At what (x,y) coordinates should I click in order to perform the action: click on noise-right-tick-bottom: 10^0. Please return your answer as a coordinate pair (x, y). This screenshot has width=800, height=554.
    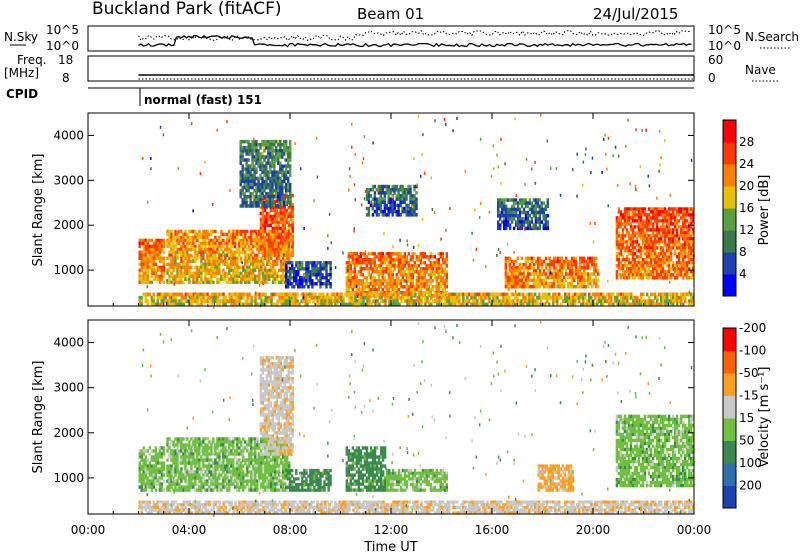
    Looking at the image, I should click on (724, 46).